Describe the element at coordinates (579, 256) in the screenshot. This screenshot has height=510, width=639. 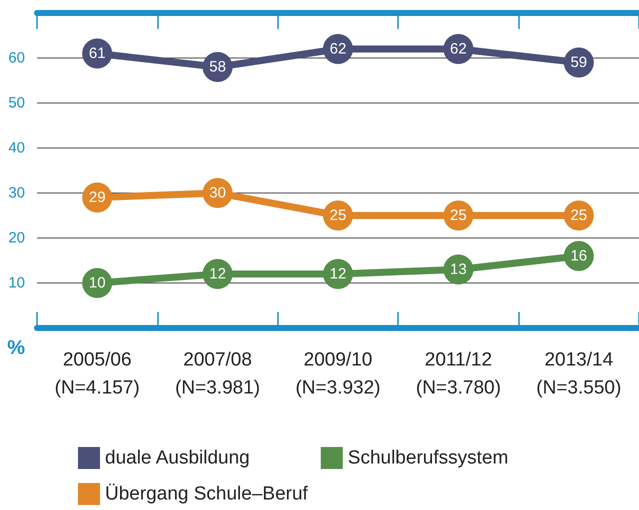
I see `data-label: 16` at that location.